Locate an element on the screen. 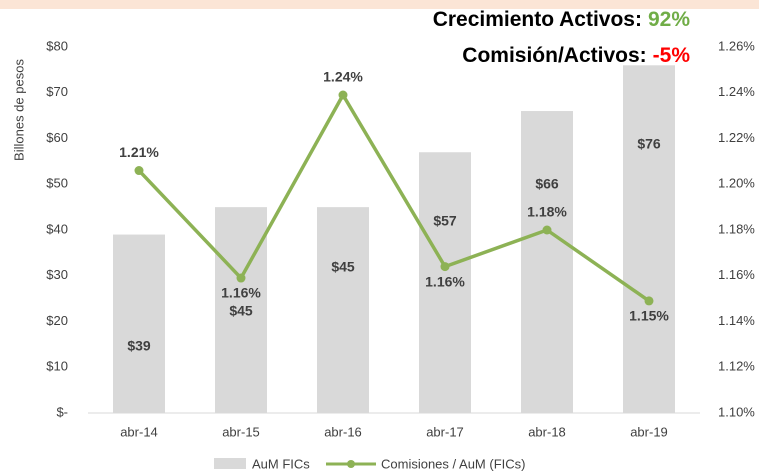 The width and height of the screenshot is (759, 473). y-tick-label: $80 is located at coordinates (57, 45).